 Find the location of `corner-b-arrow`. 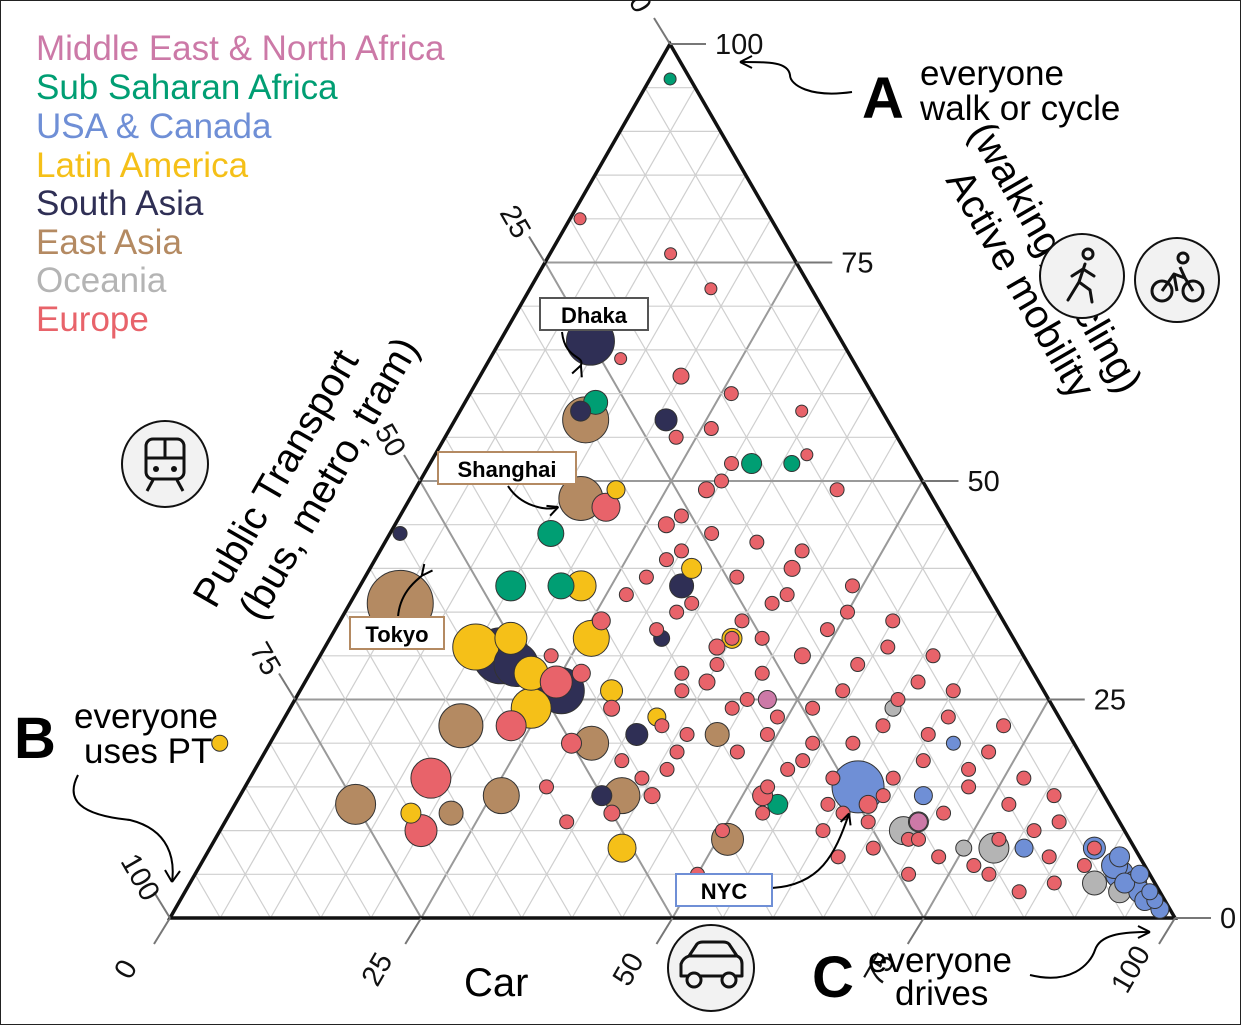

corner-b-arrow is located at coordinates (123, 828).